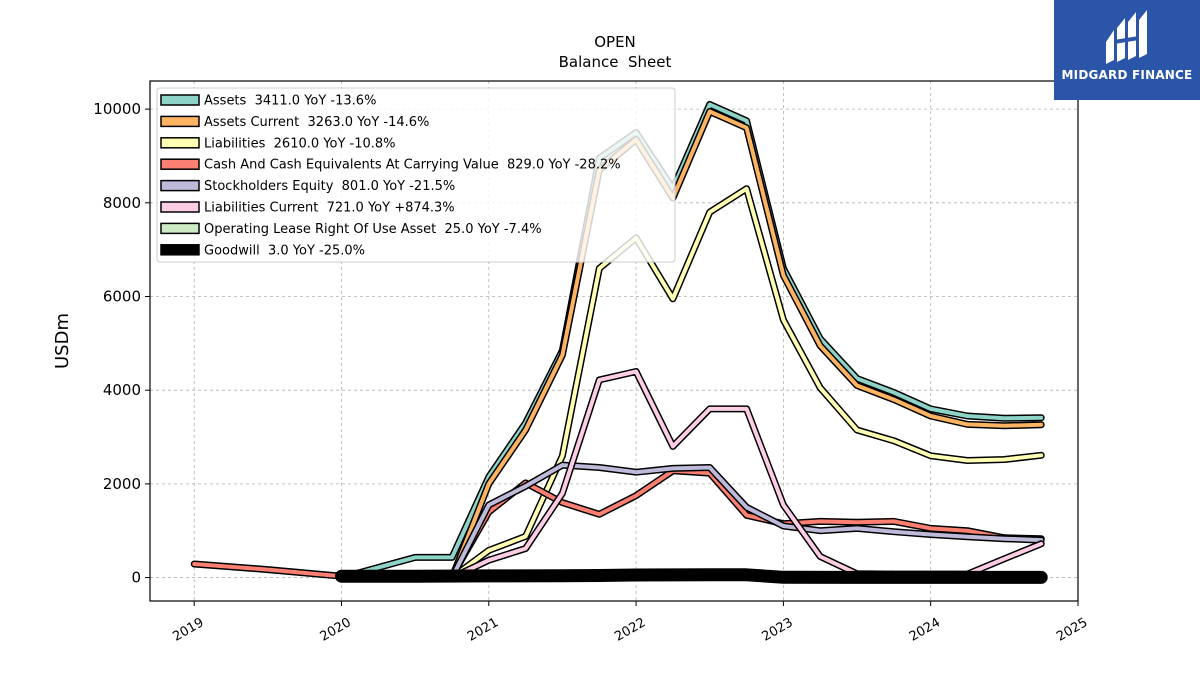  I want to click on chart-subtitle: Balance Sheet, so click(615, 62).